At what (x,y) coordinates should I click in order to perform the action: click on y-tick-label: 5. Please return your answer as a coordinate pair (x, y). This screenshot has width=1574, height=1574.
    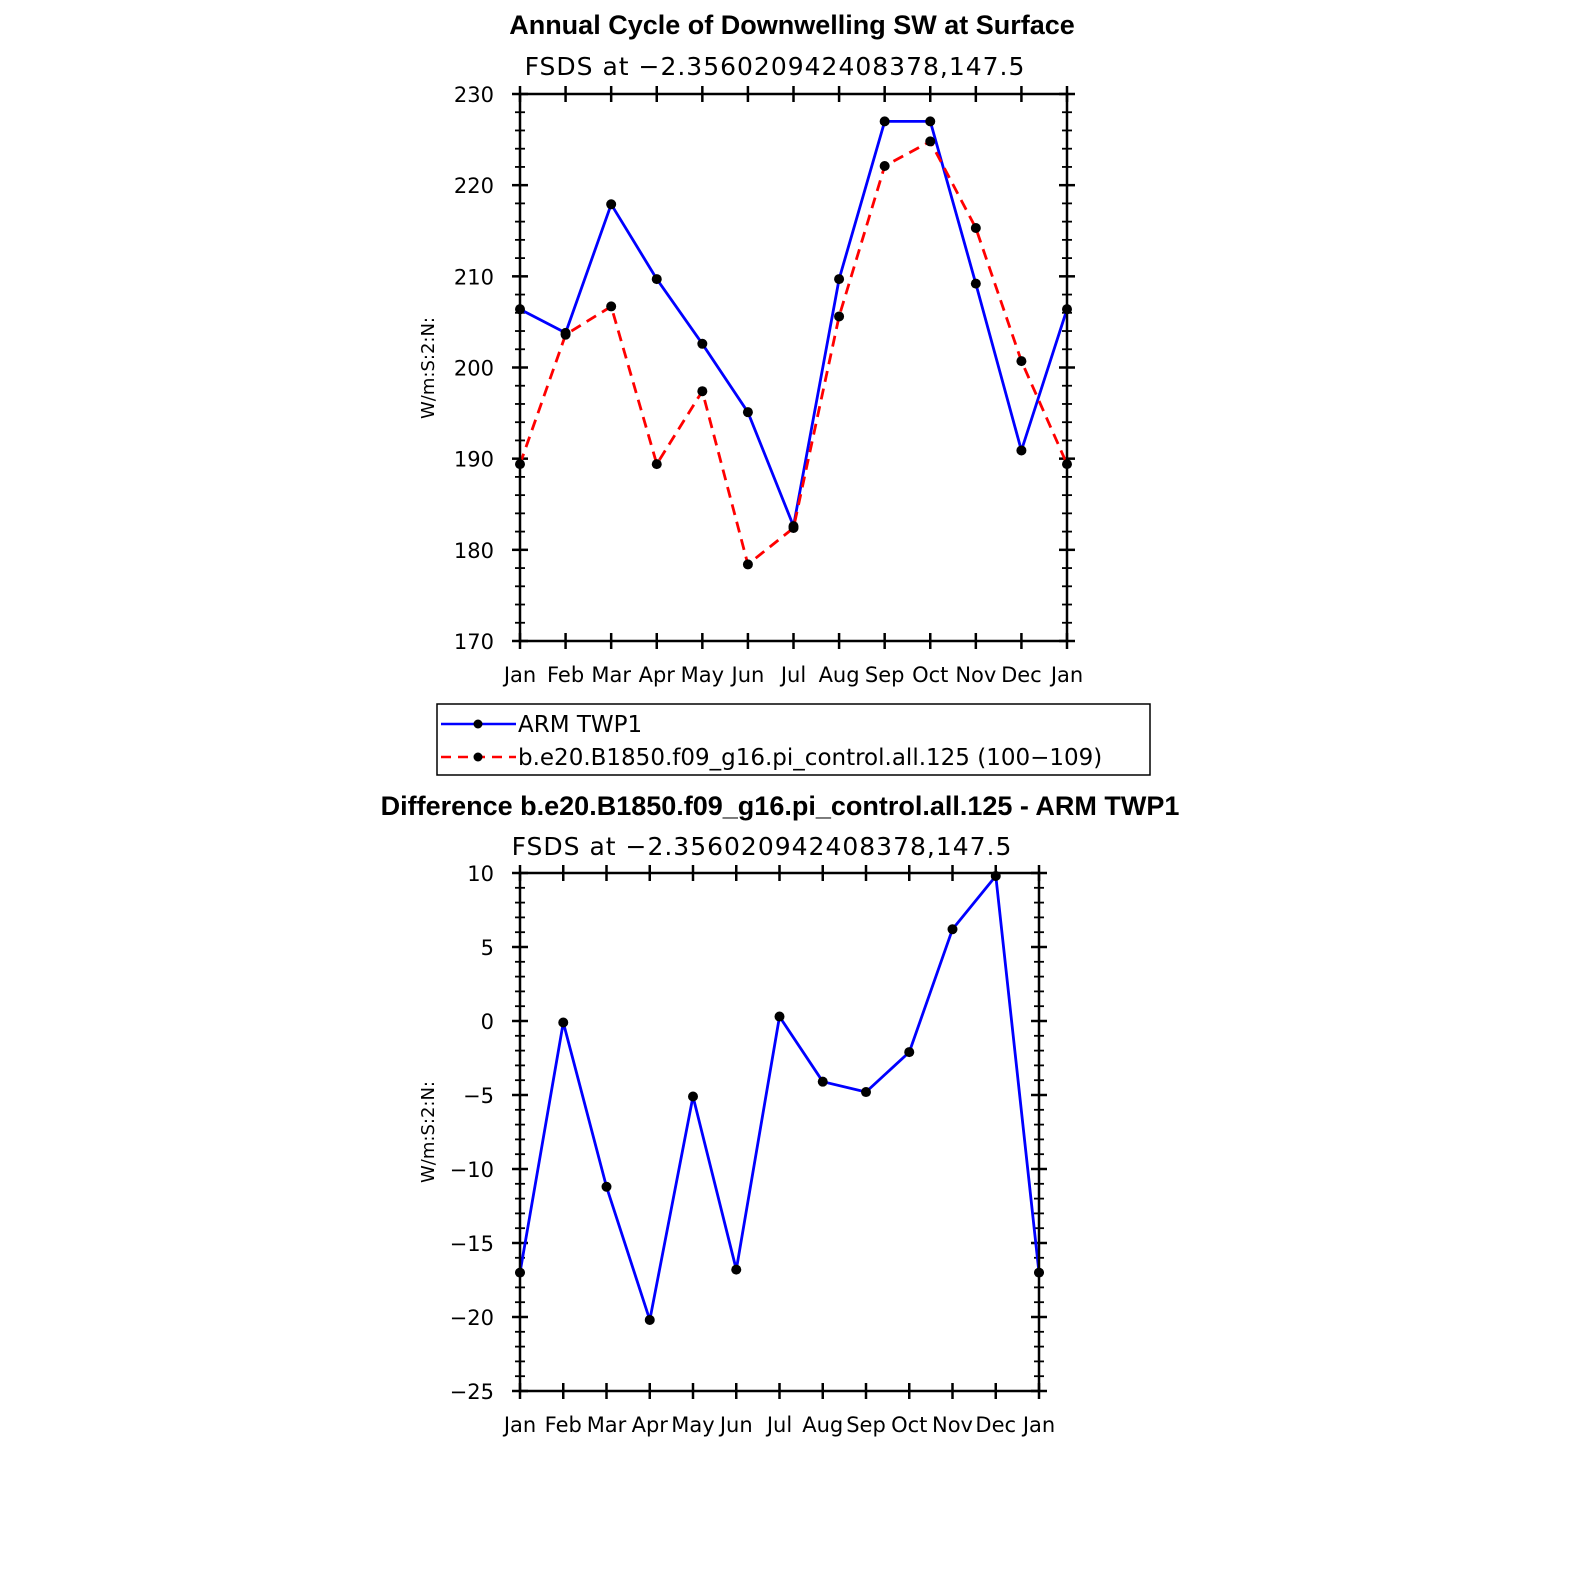
    Looking at the image, I should click on (487, 948).